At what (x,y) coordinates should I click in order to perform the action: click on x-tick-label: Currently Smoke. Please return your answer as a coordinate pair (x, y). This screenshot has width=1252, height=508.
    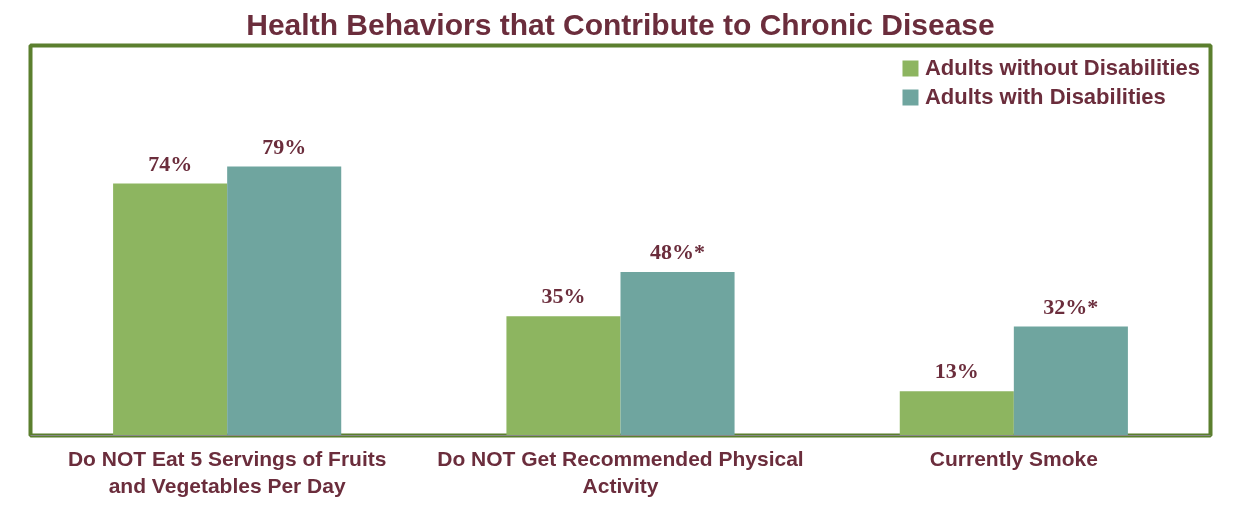
    Looking at the image, I should click on (1013, 458).